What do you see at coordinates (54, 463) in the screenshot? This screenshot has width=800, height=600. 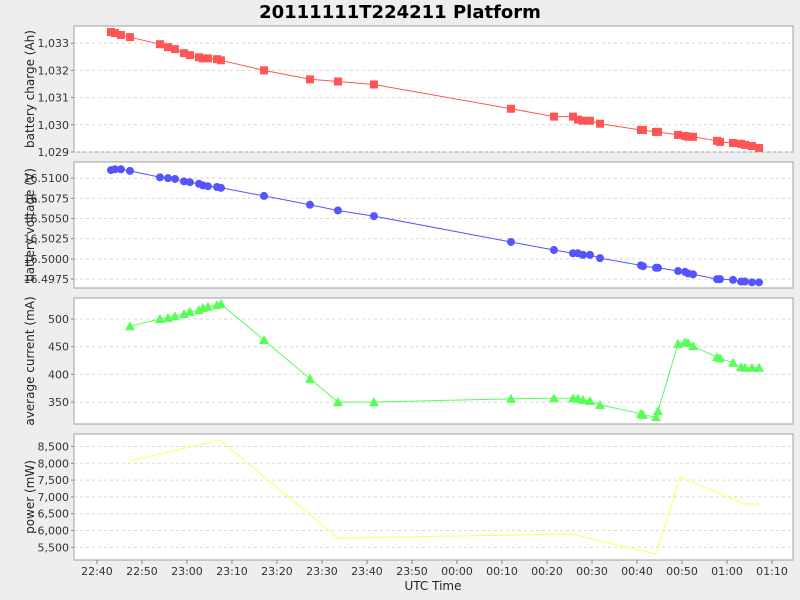 I see `y-tick-label: 8,000` at bounding box center [54, 463].